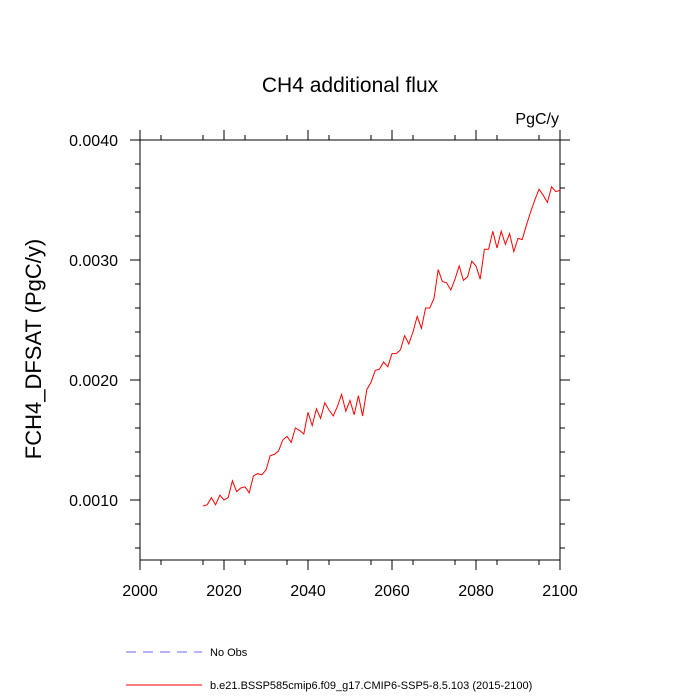 This screenshot has width=700, height=700. Describe the element at coordinates (33, 349) in the screenshot. I see `y-axis-label: FCH4_DFSAT (PgC/y)` at that location.